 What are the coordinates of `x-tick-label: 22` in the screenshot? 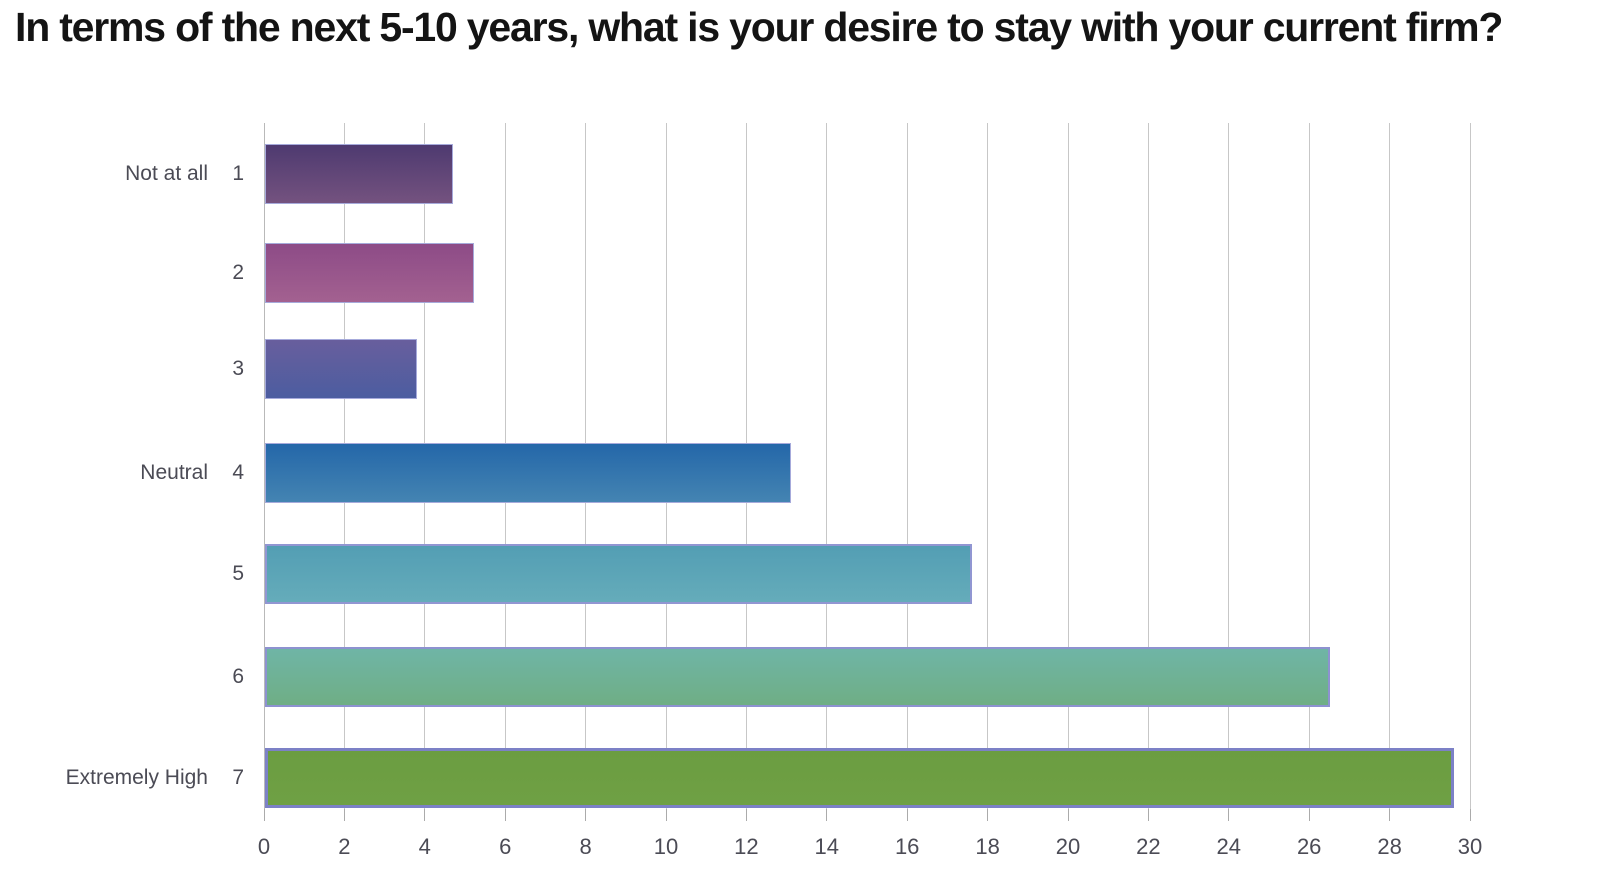 It's located at (1148, 846).